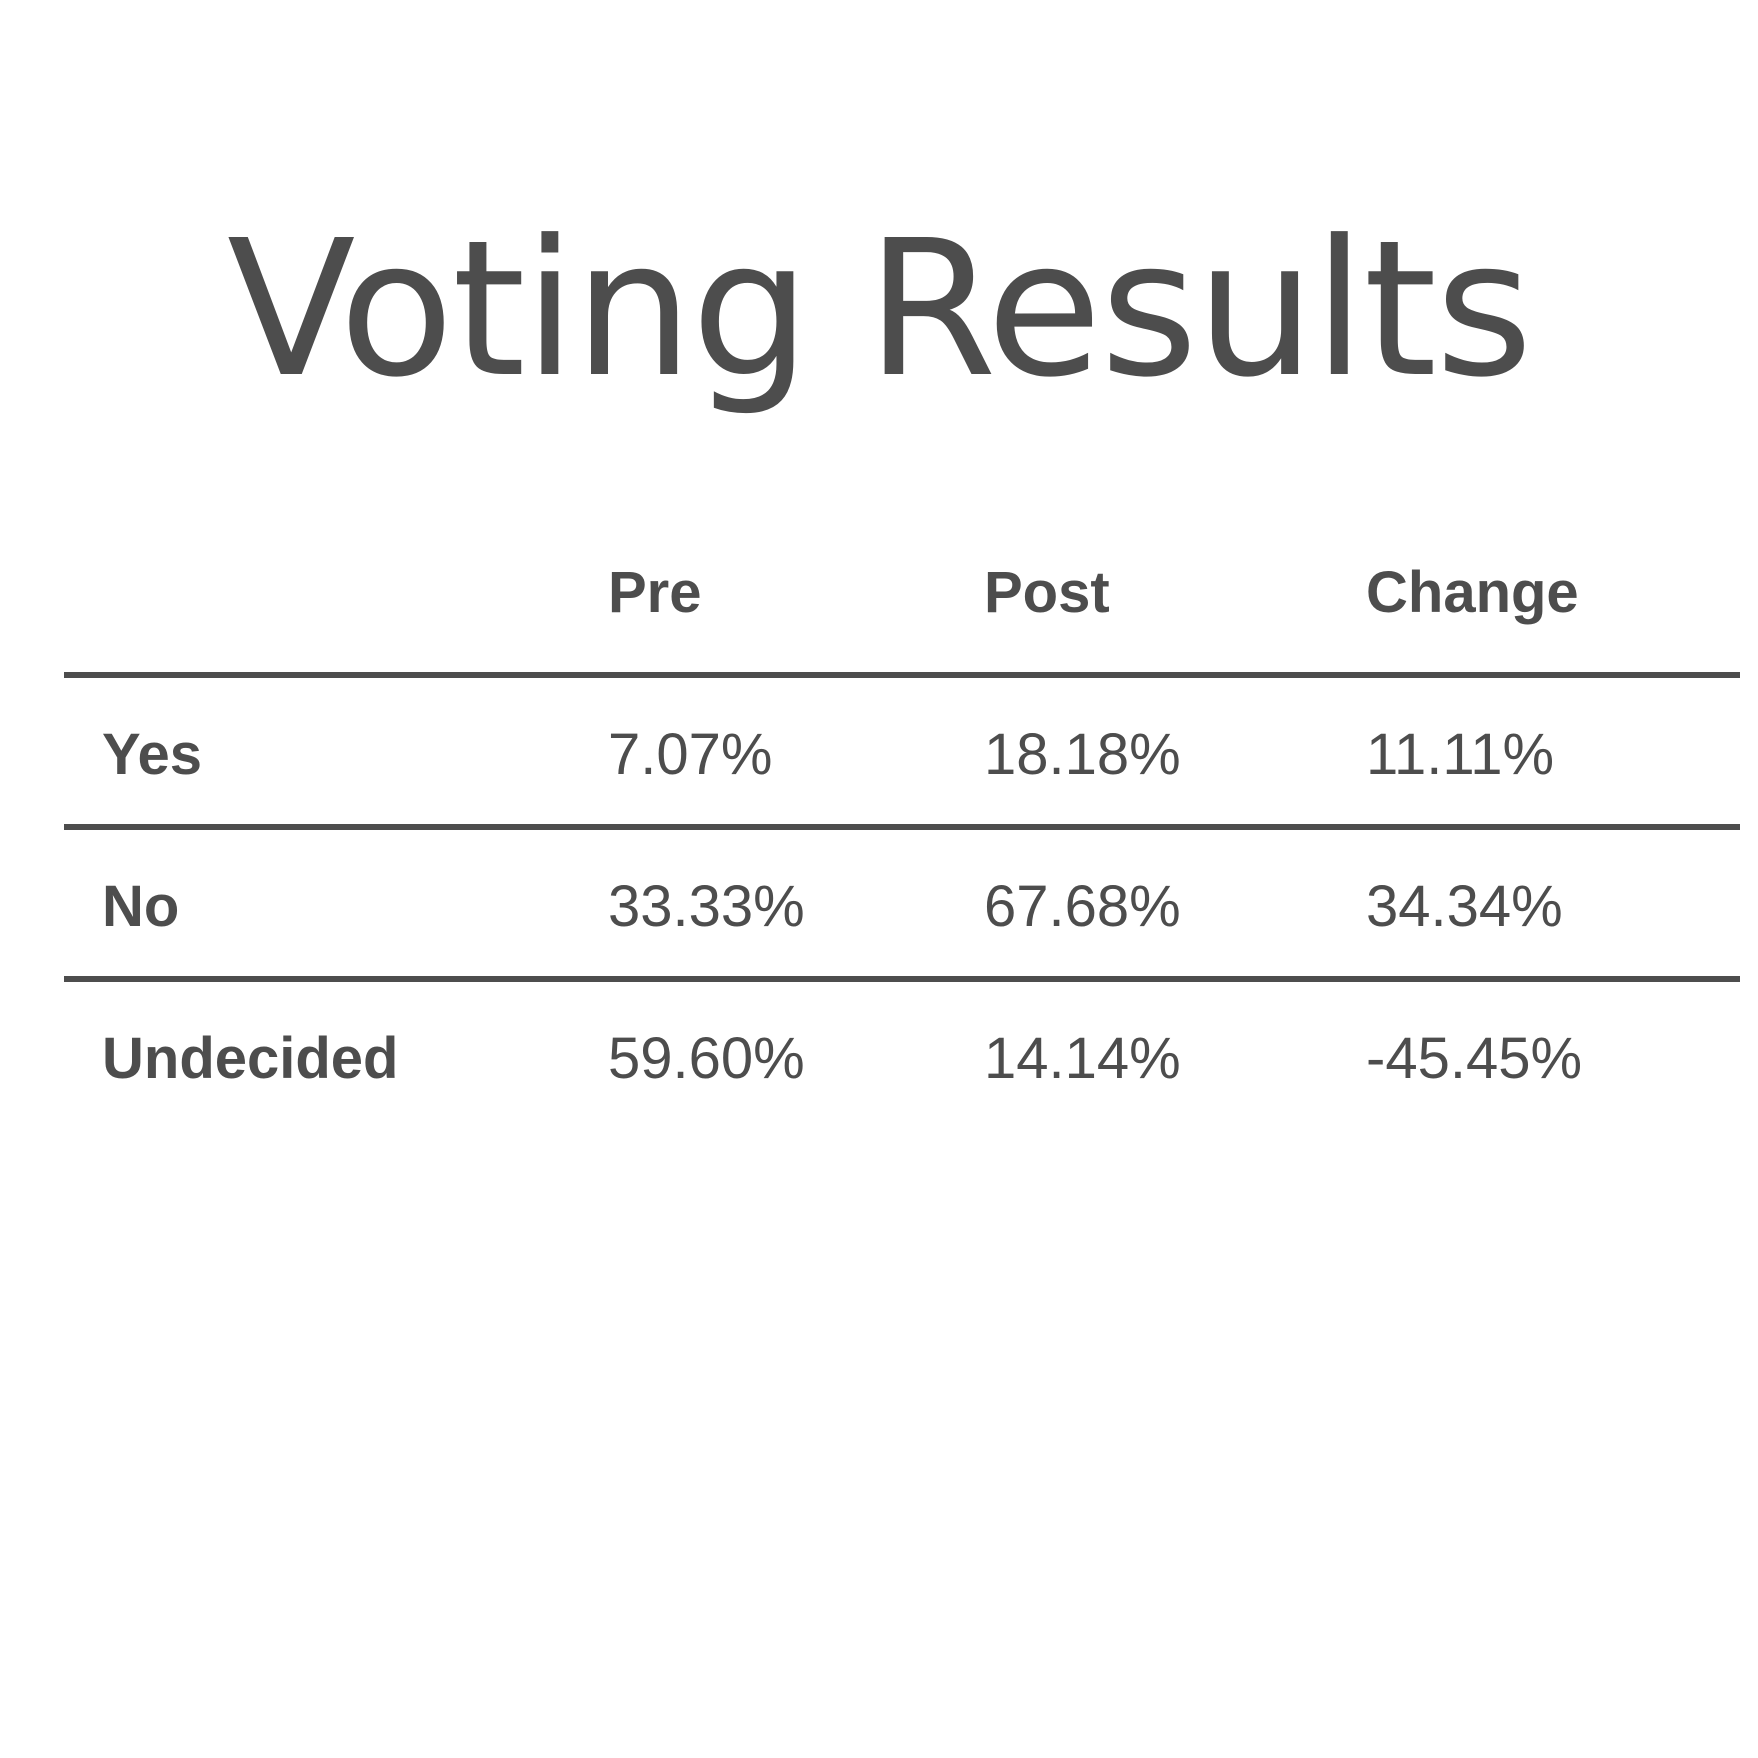  What do you see at coordinates (1460, 754) in the screenshot?
I see `change-value: 11.11%` at bounding box center [1460, 754].